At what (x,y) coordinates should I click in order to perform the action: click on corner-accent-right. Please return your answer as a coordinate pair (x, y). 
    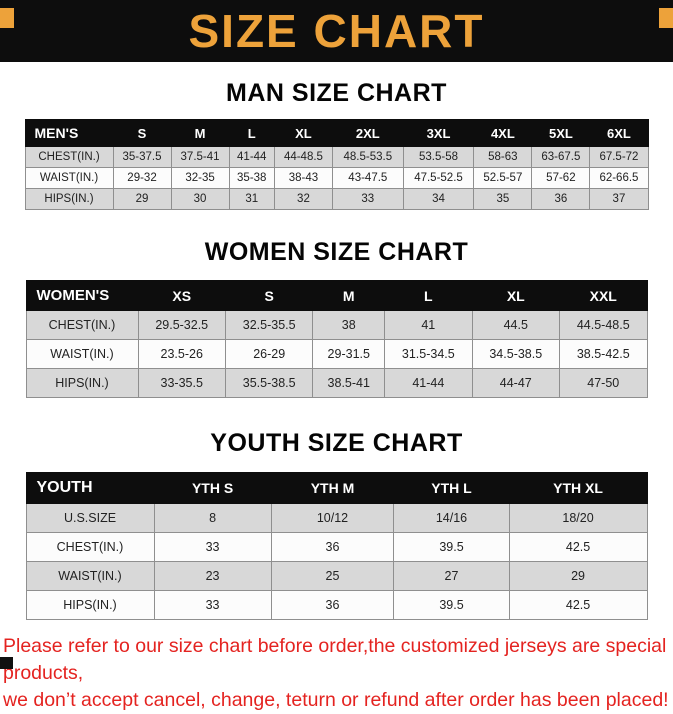
    Looking at the image, I should click on (666, 18).